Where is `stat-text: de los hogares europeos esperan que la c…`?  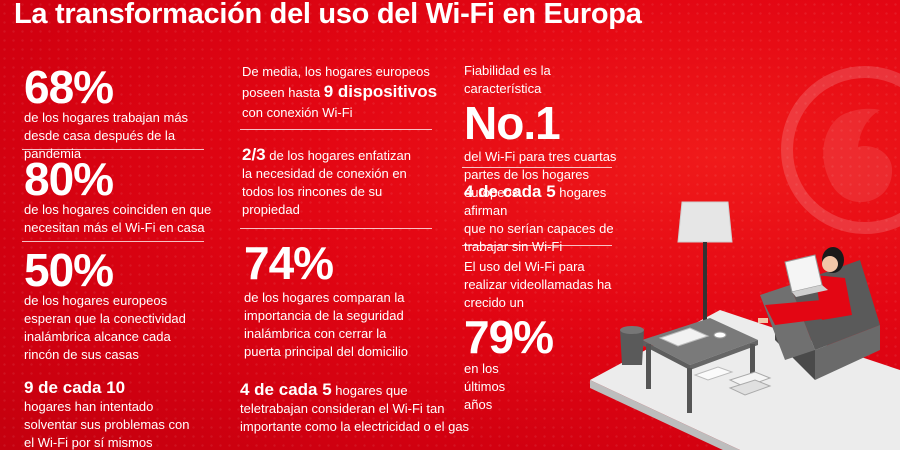 stat-text: de los hogares europeos esperan que la c… is located at coordinates (105, 327).